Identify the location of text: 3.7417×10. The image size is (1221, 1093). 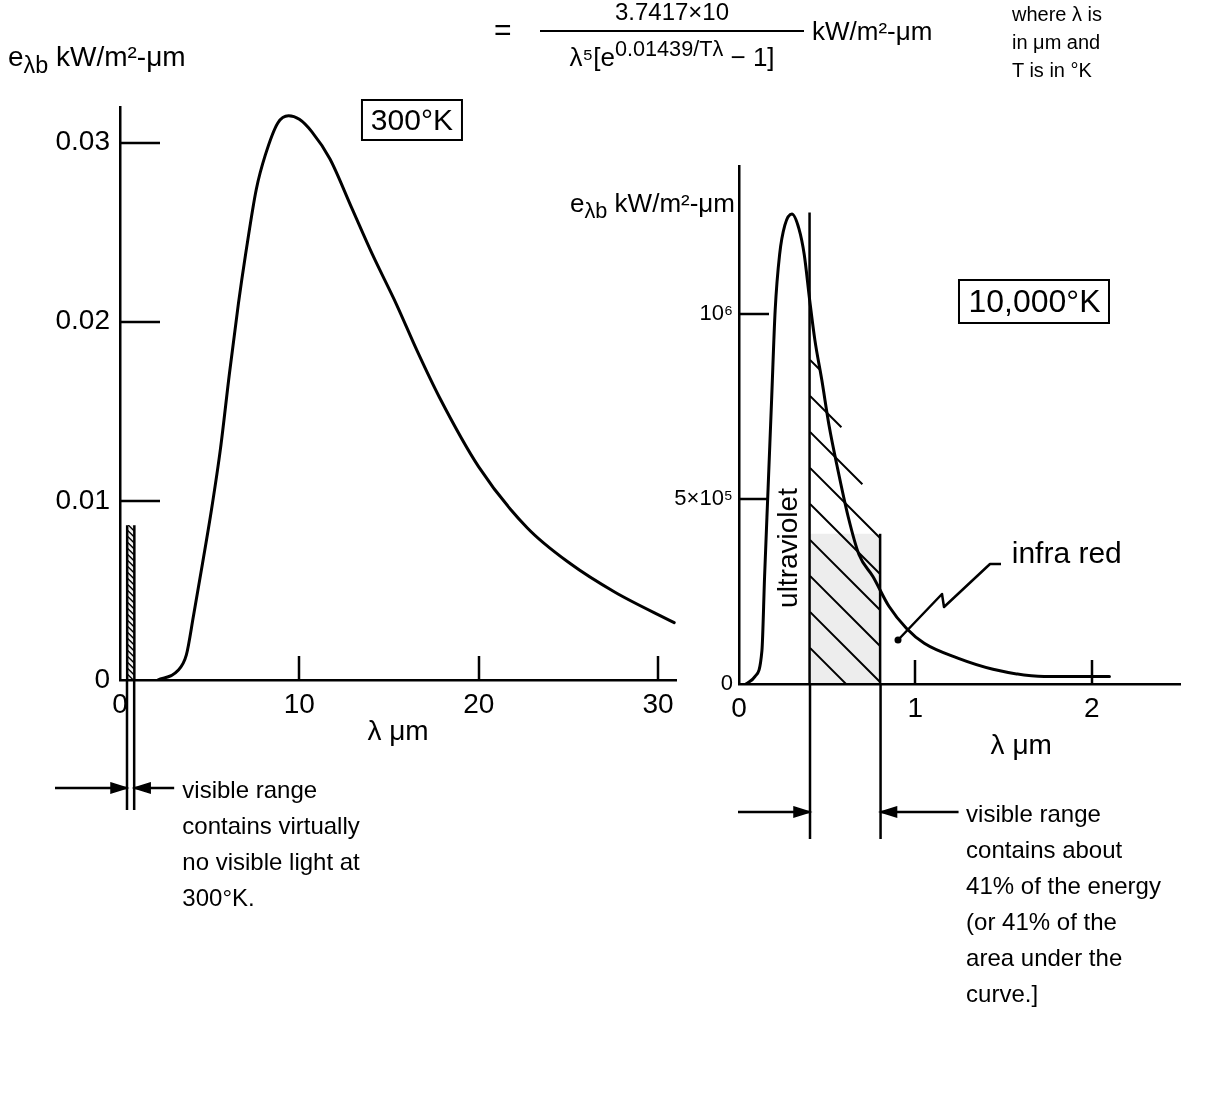
(672, 13).